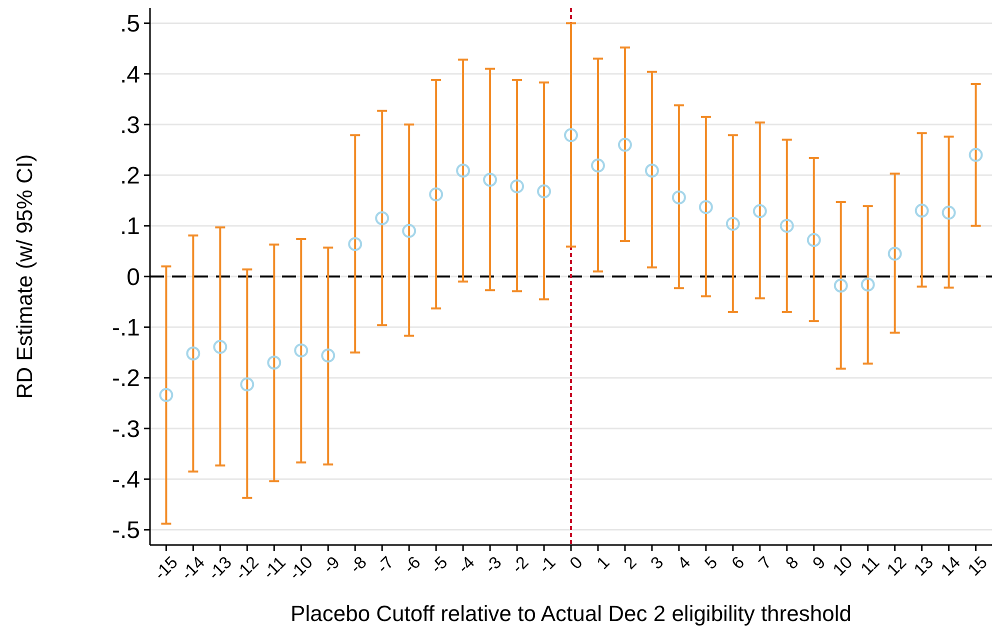  What do you see at coordinates (684, 562) in the screenshot?
I see `x-tick-label: 4` at bounding box center [684, 562].